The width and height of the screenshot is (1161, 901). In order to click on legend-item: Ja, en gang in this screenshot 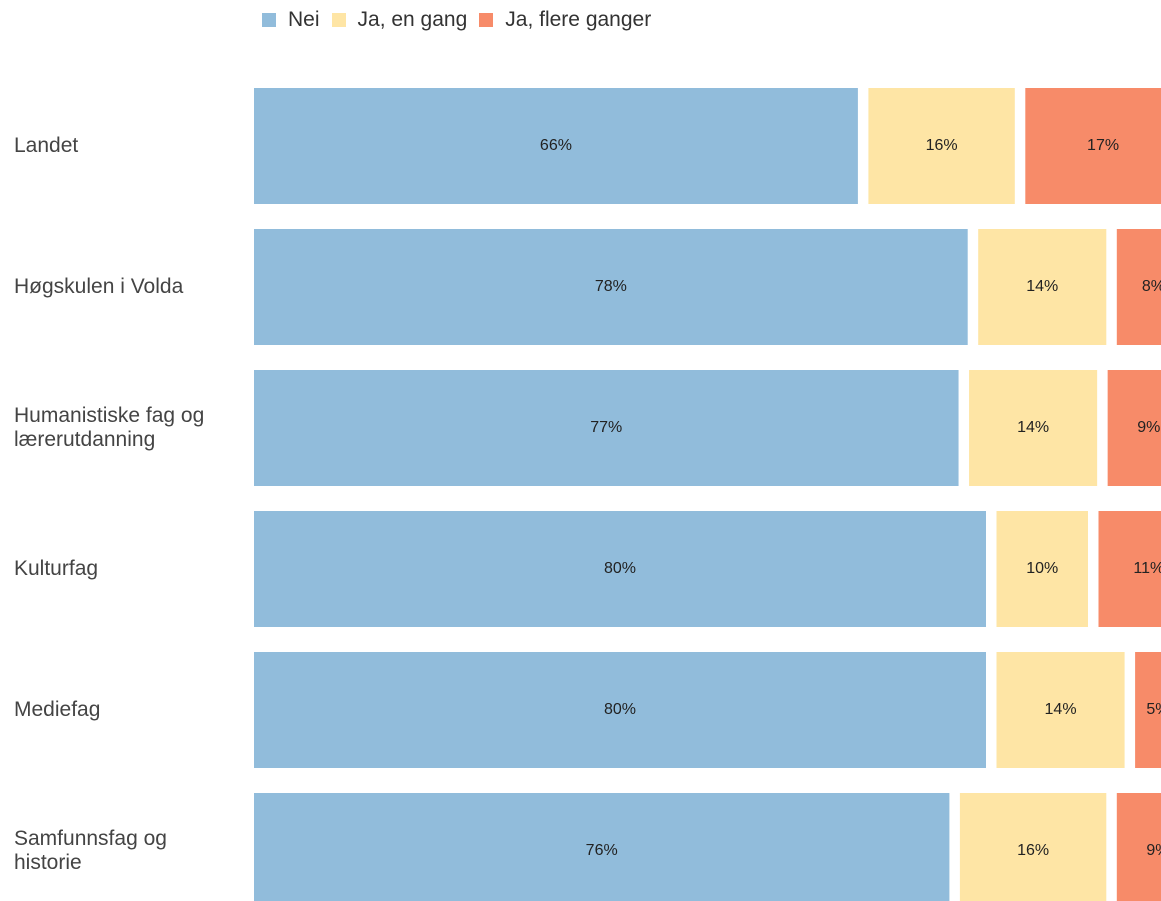, I will do `click(399, 20)`.